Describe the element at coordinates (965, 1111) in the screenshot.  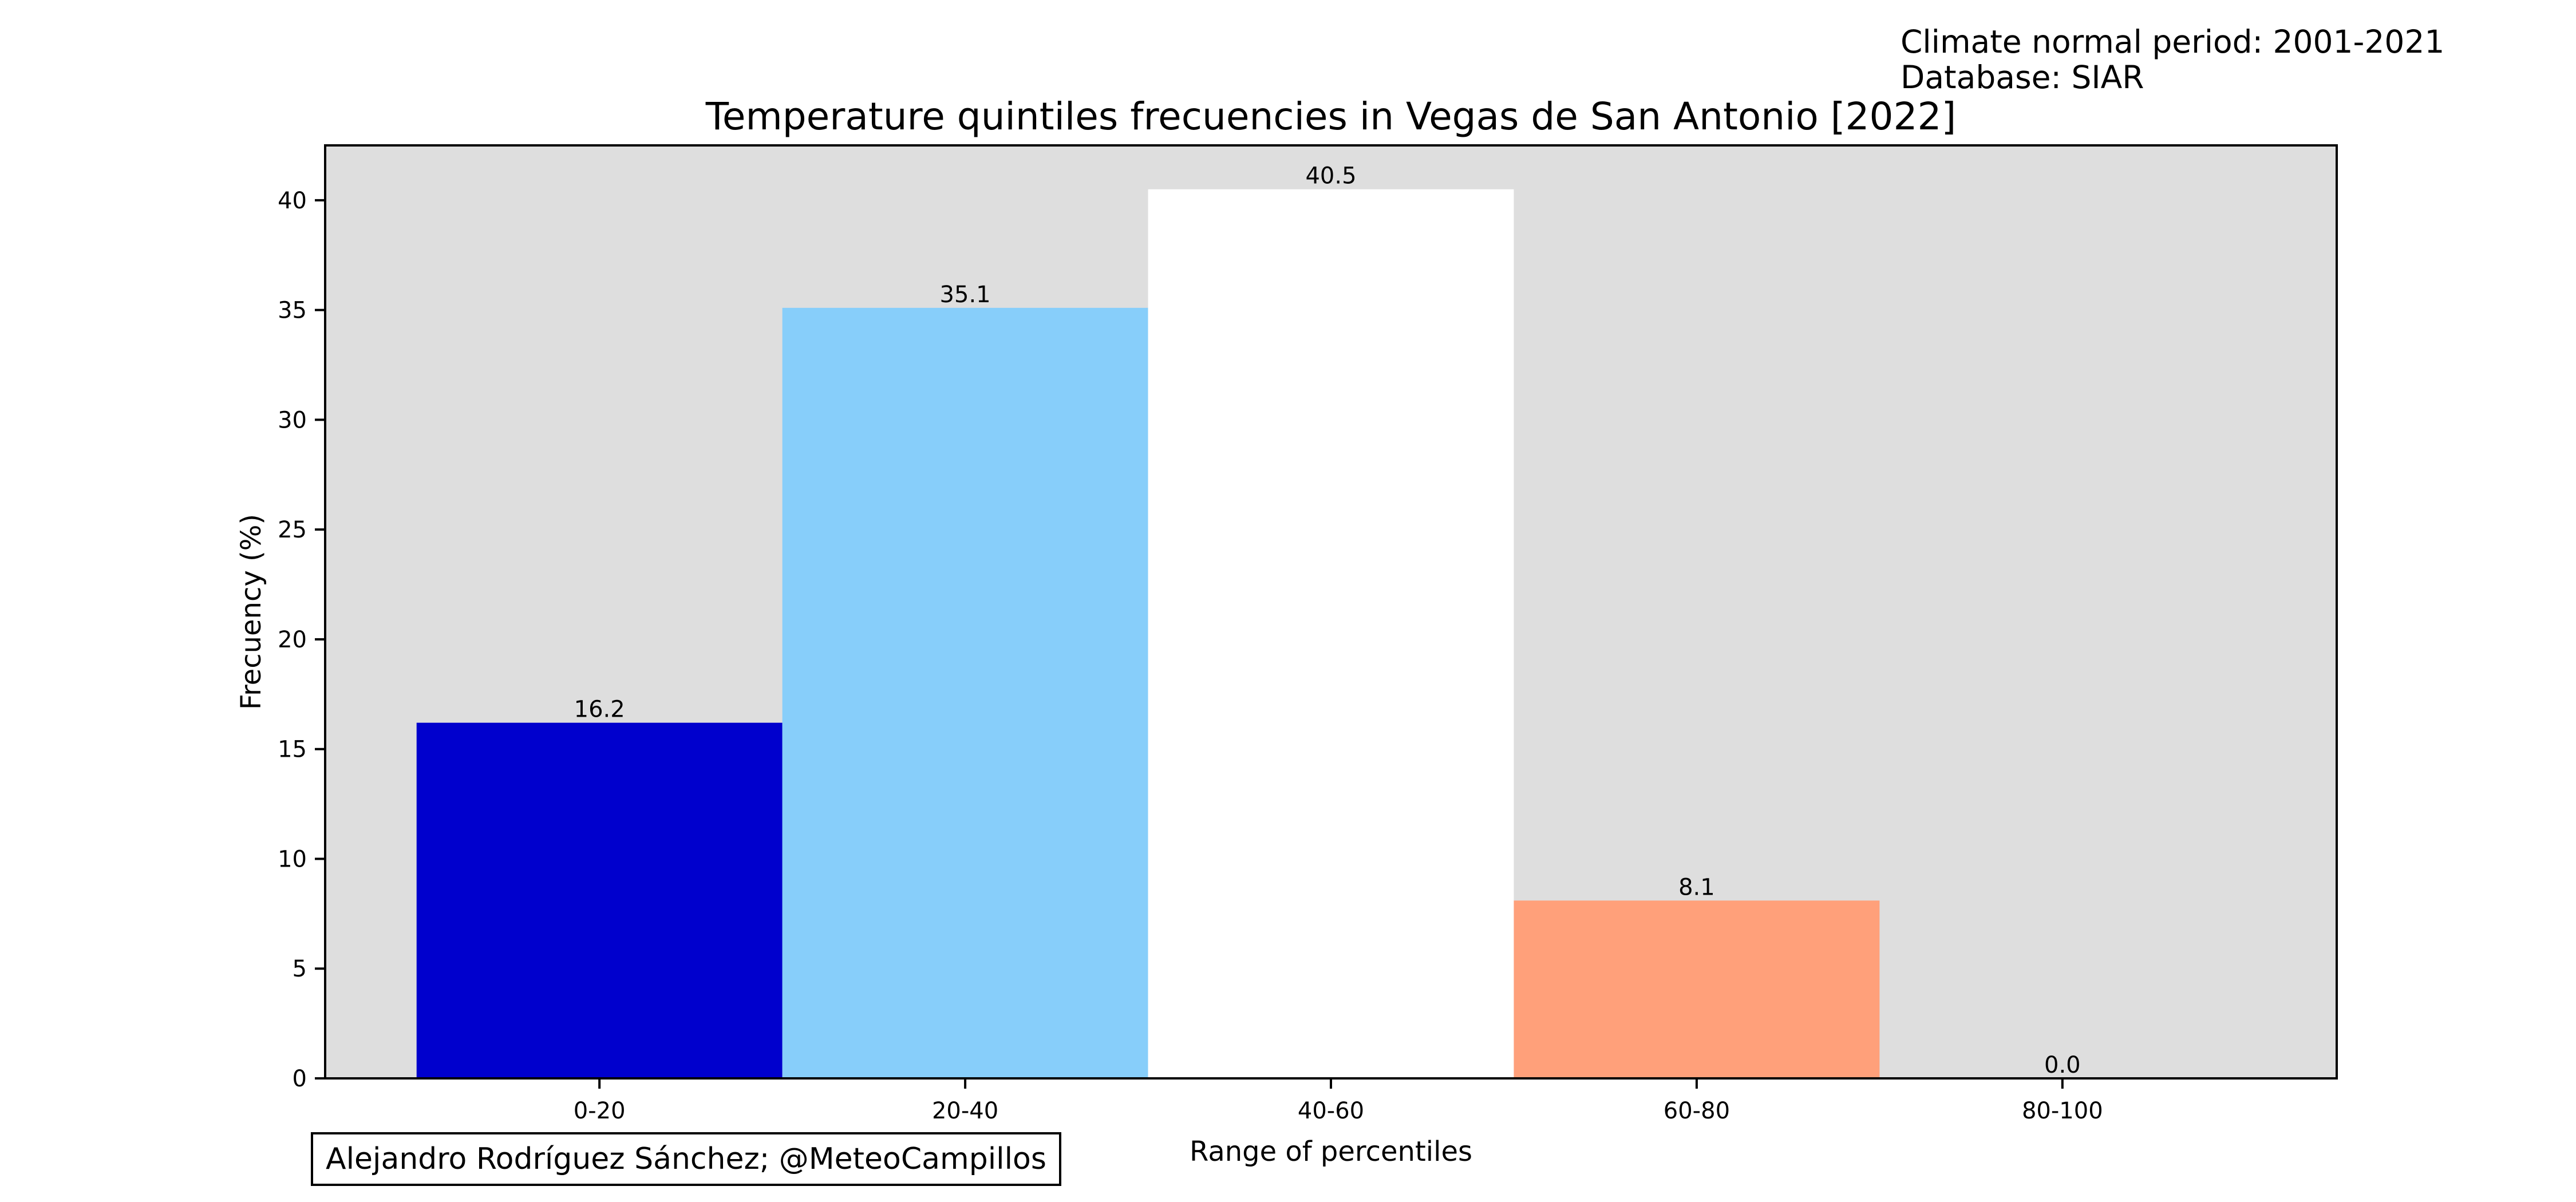
I see `x-tick-label: 20-40` at that location.